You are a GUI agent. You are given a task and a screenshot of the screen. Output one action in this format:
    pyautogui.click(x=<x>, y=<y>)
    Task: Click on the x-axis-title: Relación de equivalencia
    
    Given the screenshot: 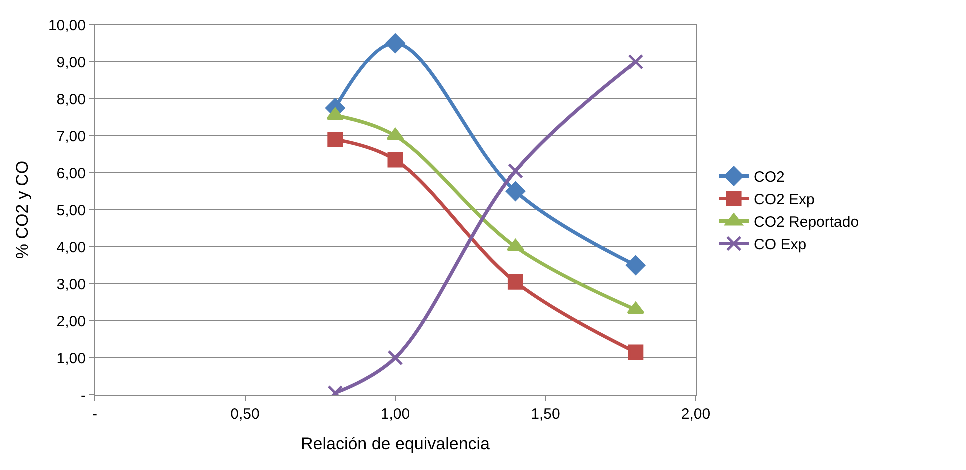 What is the action you would take?
    pyautogui.click(x=395, y=444)
    